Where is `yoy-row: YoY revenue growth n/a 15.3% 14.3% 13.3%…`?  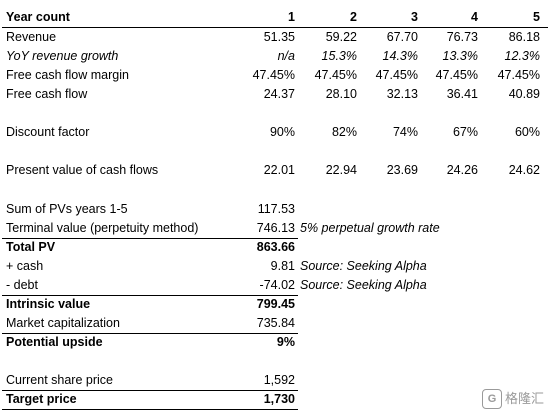 yoy-row: YoY revenue growth n/a 15.3% 14.3% 13.3%… is located at coordinates (276, 56).